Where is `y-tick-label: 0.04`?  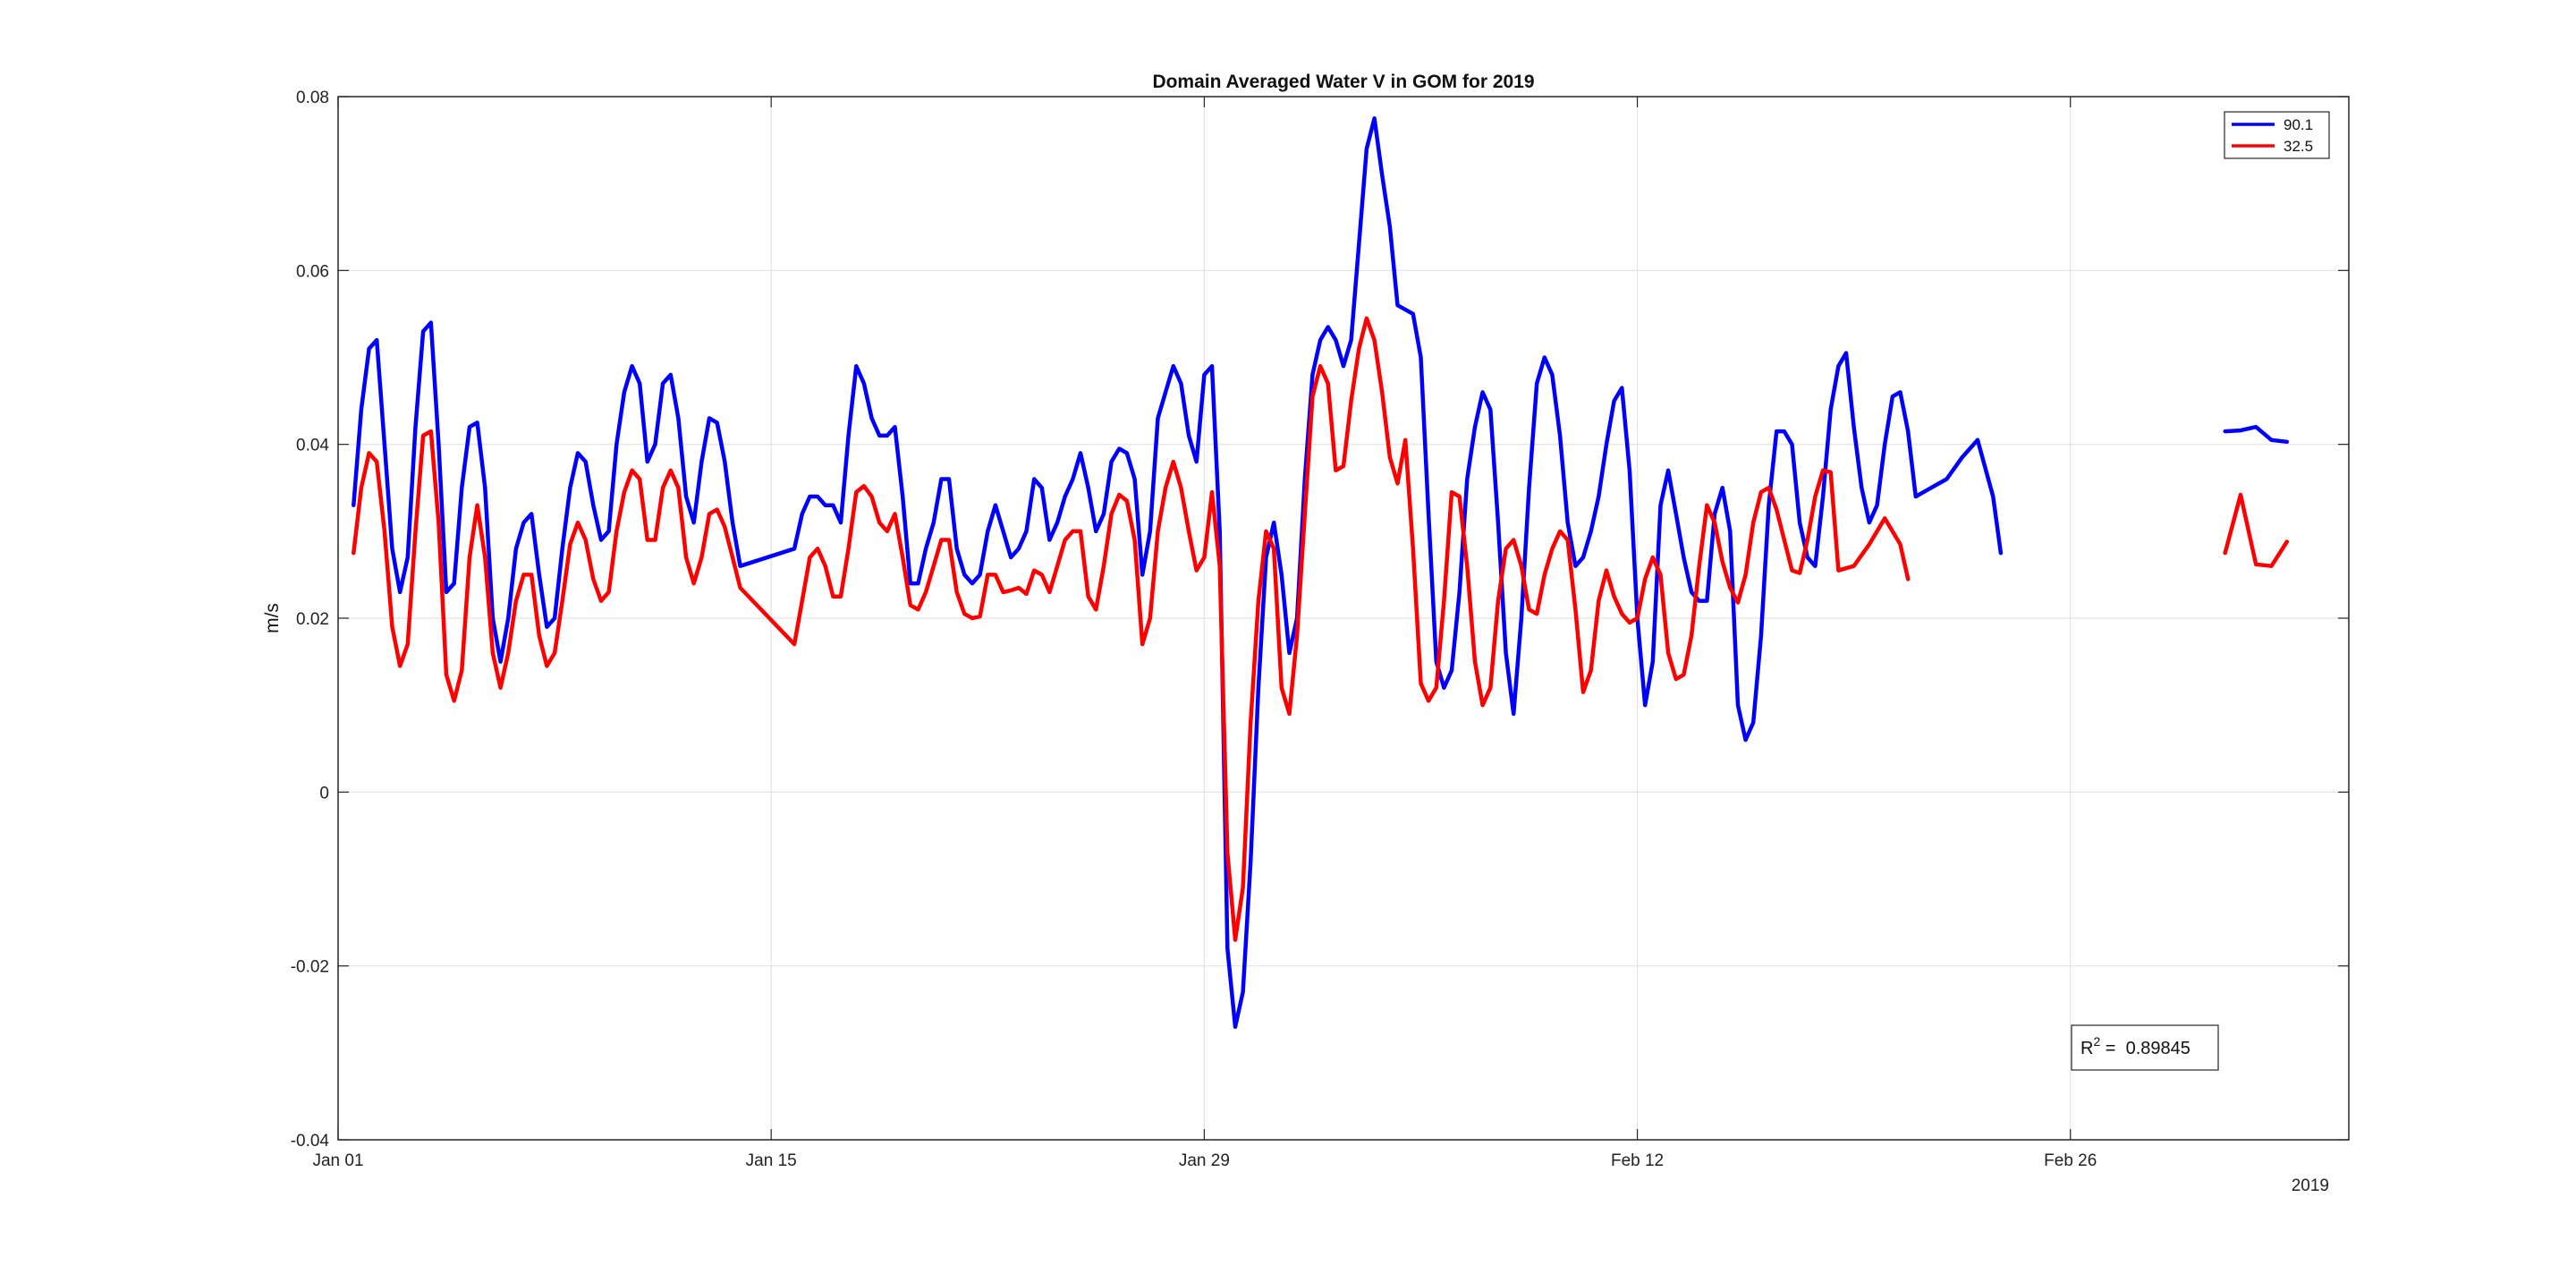
y-tick-label: 0.04 is located at coordinates (312, 446).